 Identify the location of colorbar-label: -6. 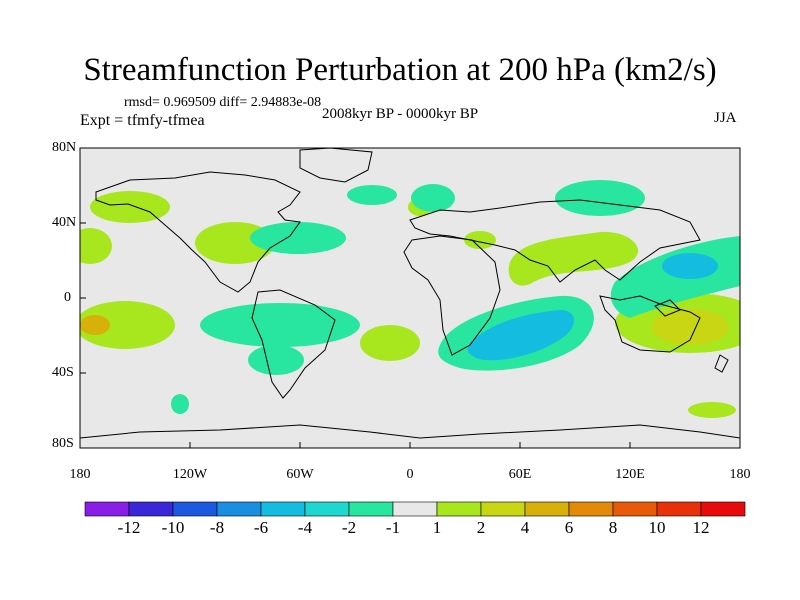
(261, 527).